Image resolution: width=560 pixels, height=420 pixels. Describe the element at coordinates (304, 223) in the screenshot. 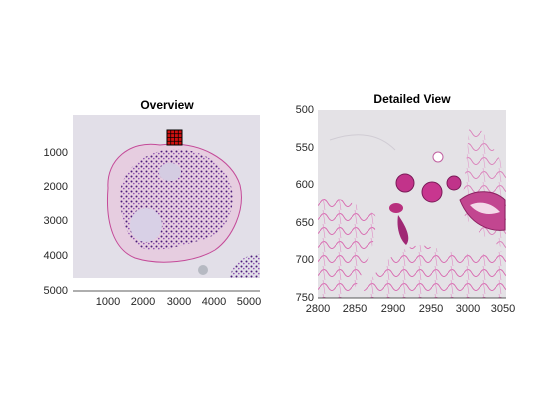

I see `detail-ytick: 650` at that location.